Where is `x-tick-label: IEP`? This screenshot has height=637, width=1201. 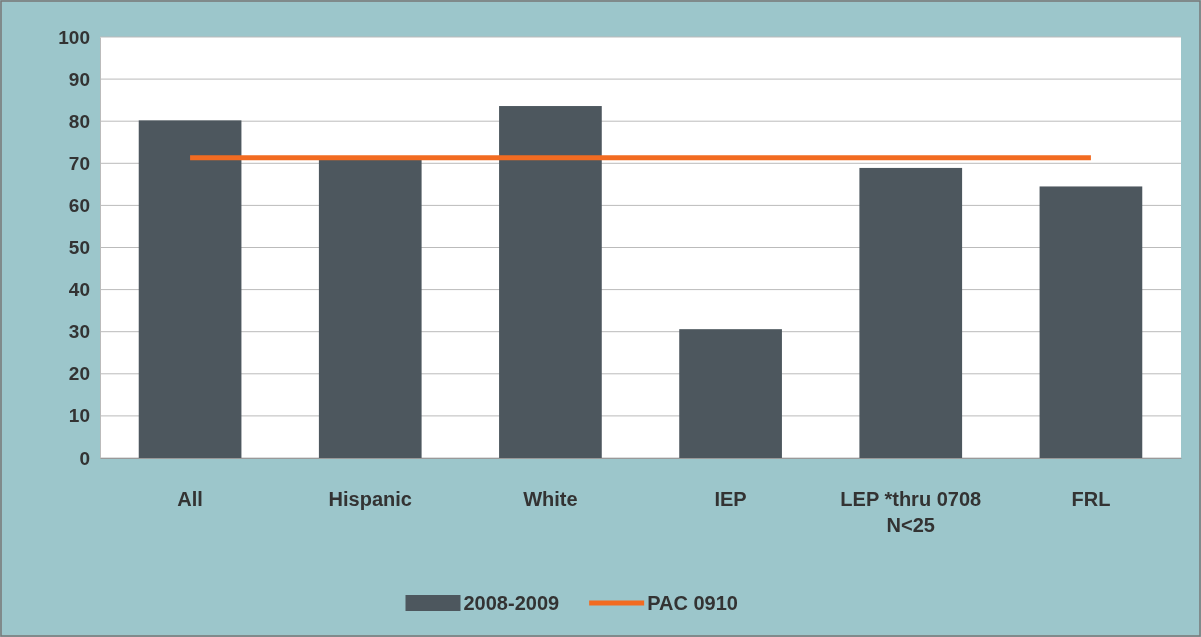 x-tick-label: IEP is located at coordinates (730, 499).